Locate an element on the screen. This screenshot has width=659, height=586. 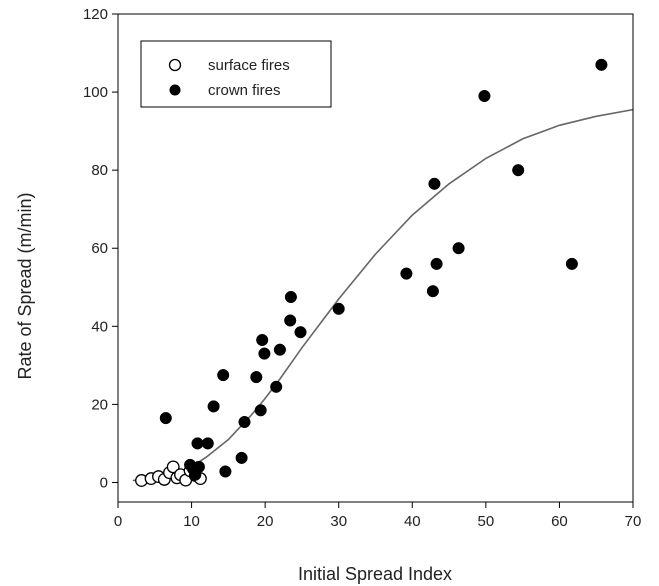
legend-marker-surface is located at coordinates (175, 65).